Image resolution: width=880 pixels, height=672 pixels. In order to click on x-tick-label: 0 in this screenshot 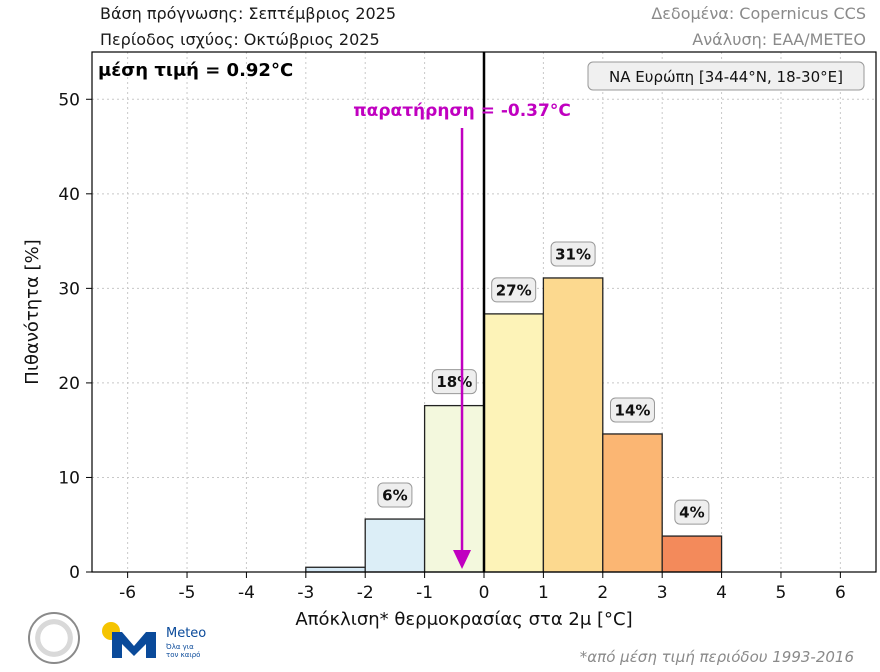, I will do `click(484, 593)`.